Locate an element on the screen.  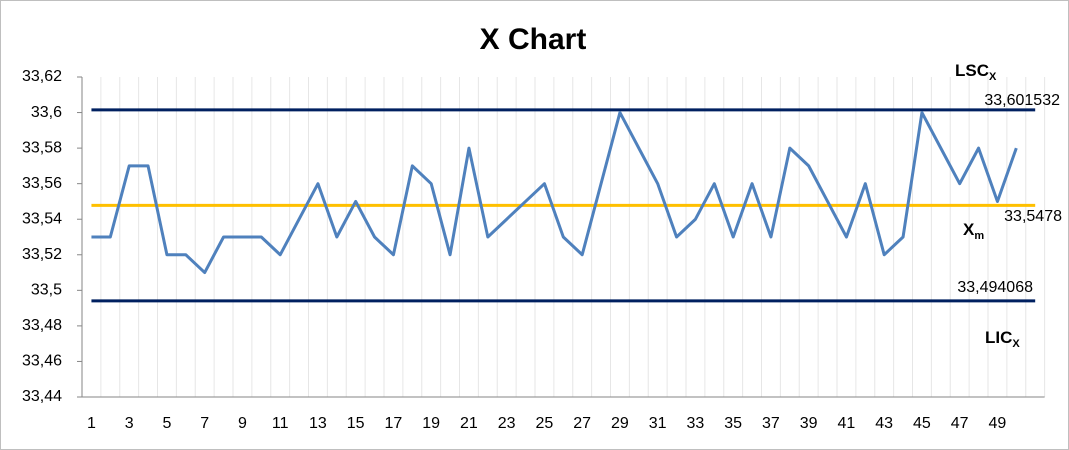
x-tick-label: 1 is located at coordinates (91, 423).